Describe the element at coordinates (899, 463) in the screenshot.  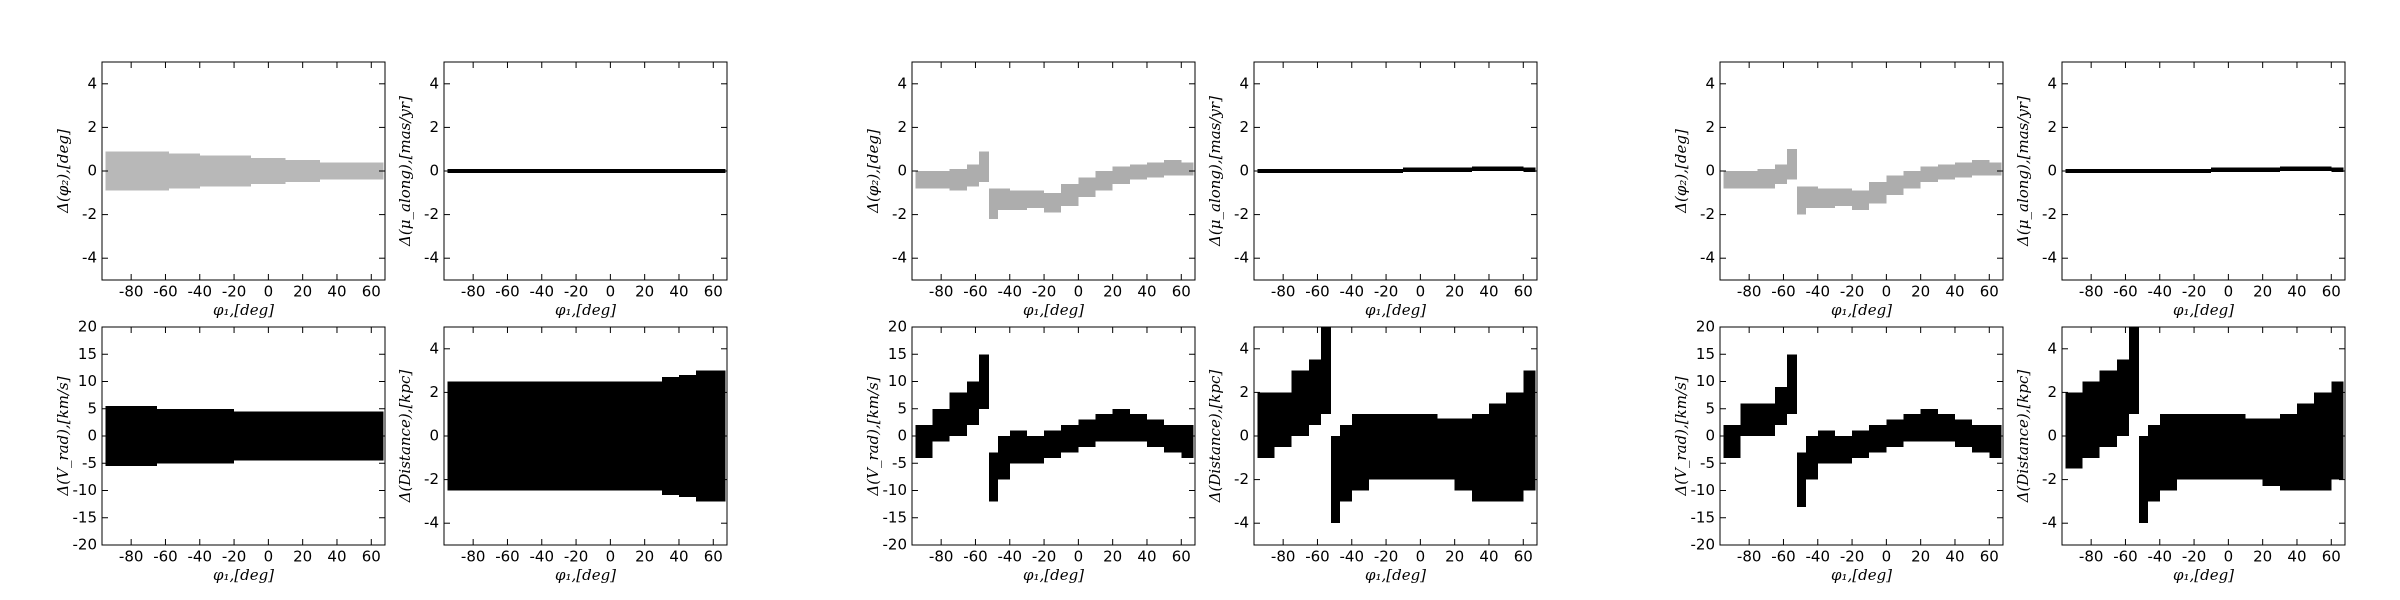
I see `y-tick-label: -5` at that location.